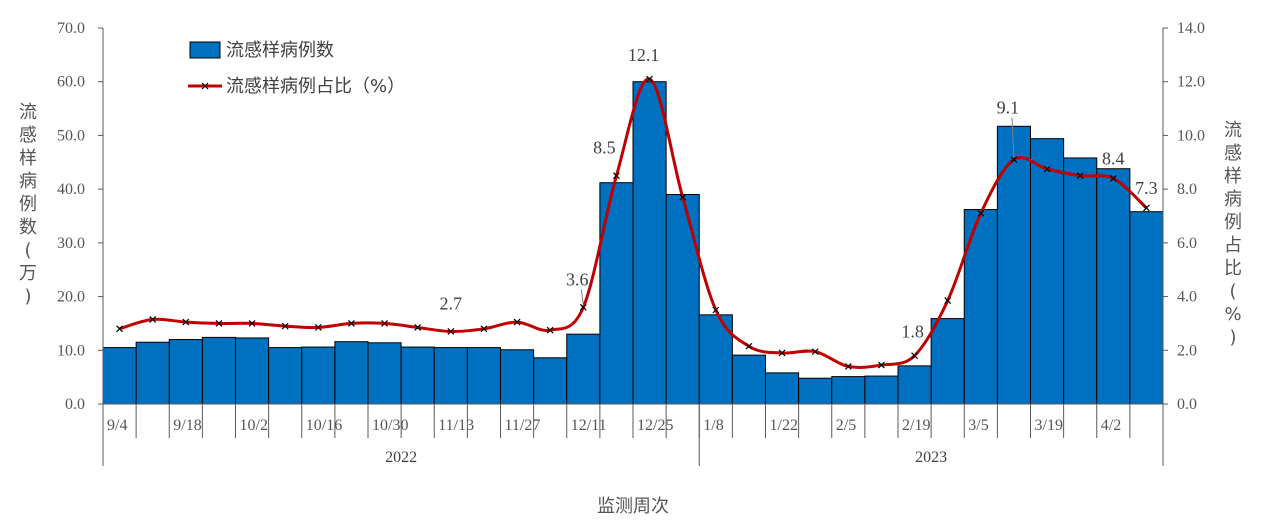  Describe the element at coordinates (1191, 135) in the screenshot. I see `right-tick-label: 10.0` at that location.